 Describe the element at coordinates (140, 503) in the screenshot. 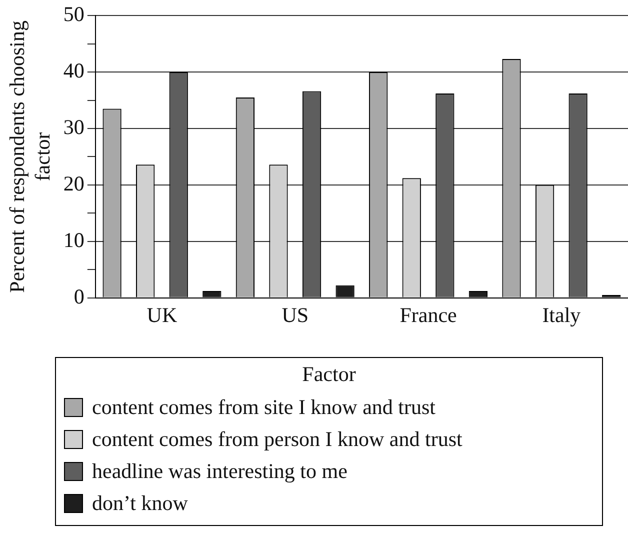

I see `legend-label: don’t know` at that location.